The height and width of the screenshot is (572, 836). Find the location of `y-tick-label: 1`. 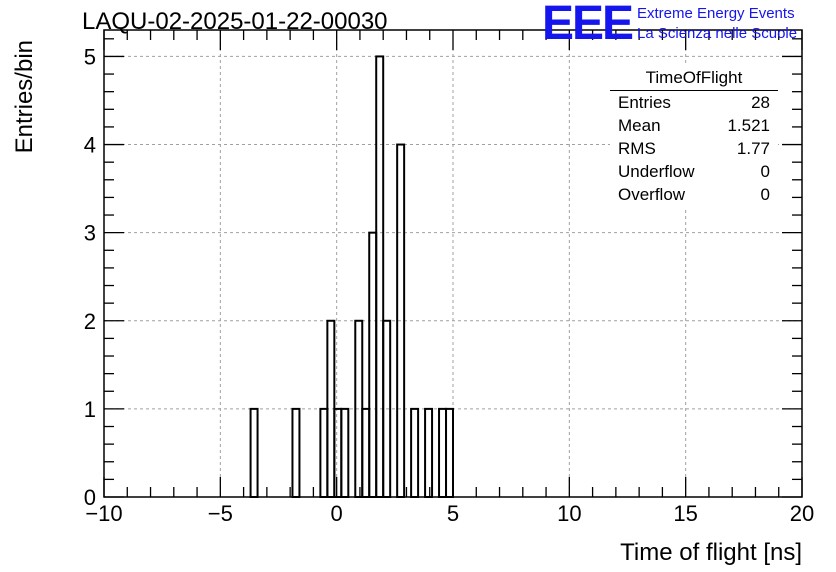

y-tick-label: 1 is located at coordinates (90, 409).